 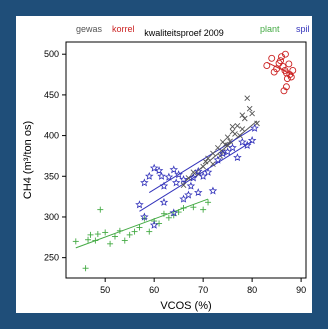 What do you see at coordinates (270, 29) in the screenshot?
I see `legend-plant: plant` at bounding box center [270, 29].